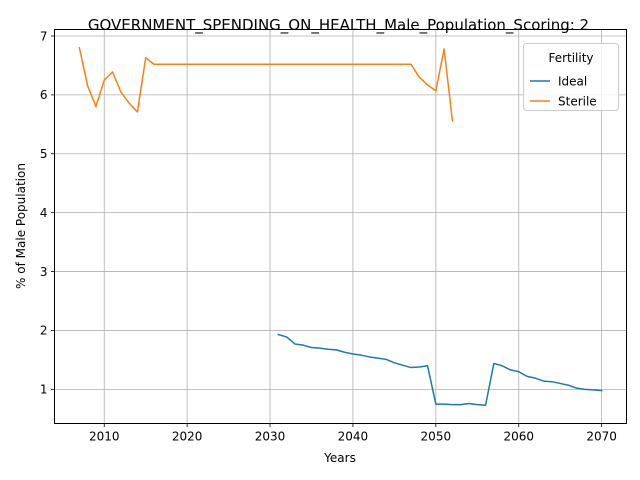 The width and height of the screenshot is (640, 480). What do you see at coordinates (44, 272) in the screenshot?
I see `y-tick-label: 3` at bounding box center [44, 272].